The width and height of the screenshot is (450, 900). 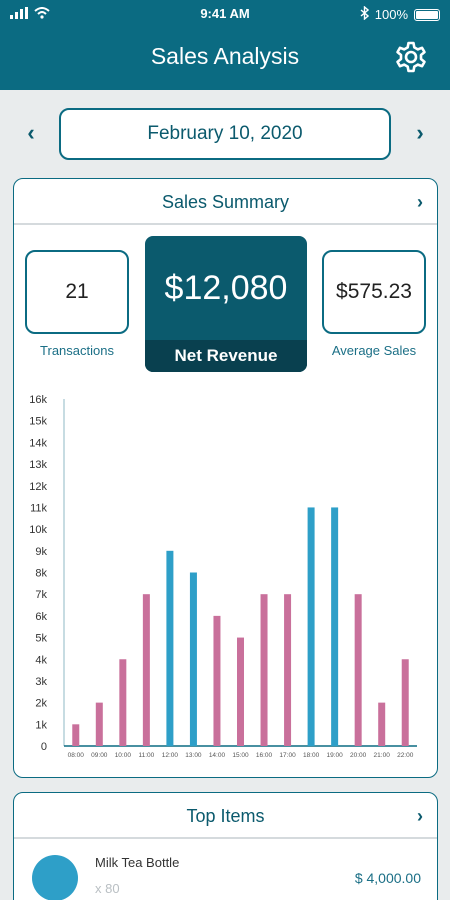 I want to click on x-tick-label: 19:00, so click(x=334, y=755).